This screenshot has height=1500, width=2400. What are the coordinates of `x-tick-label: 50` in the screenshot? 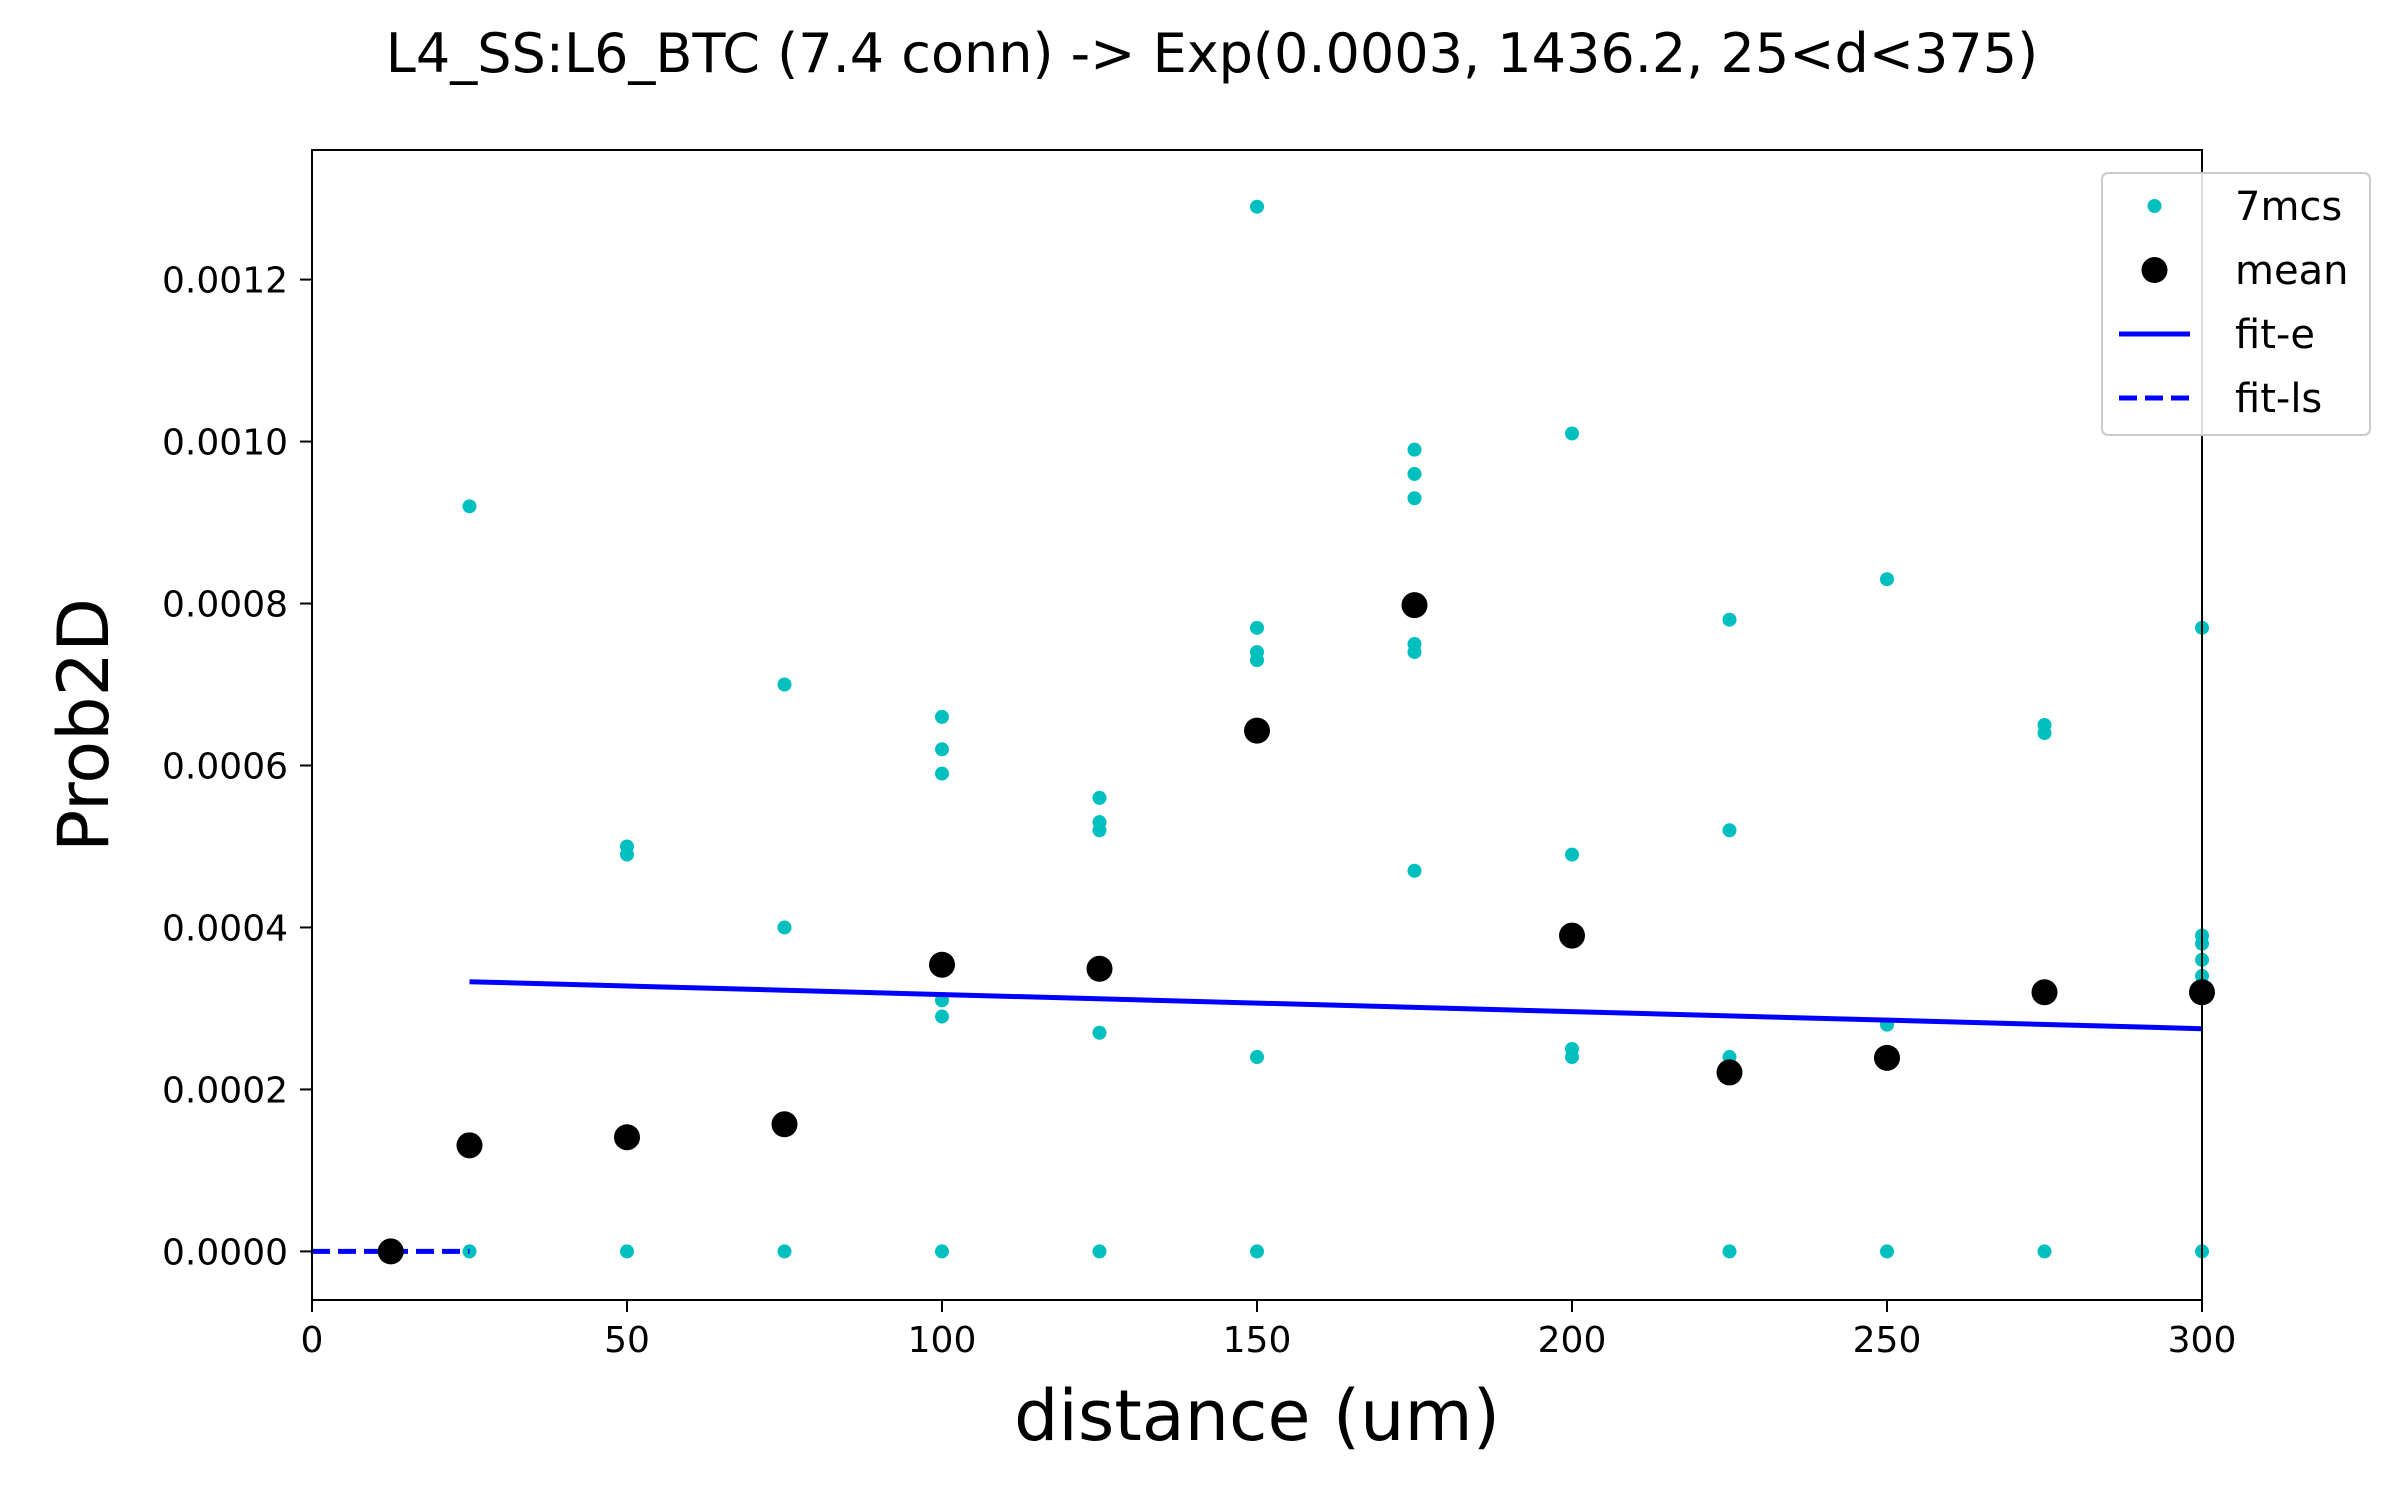 It's located at (627, 1340).